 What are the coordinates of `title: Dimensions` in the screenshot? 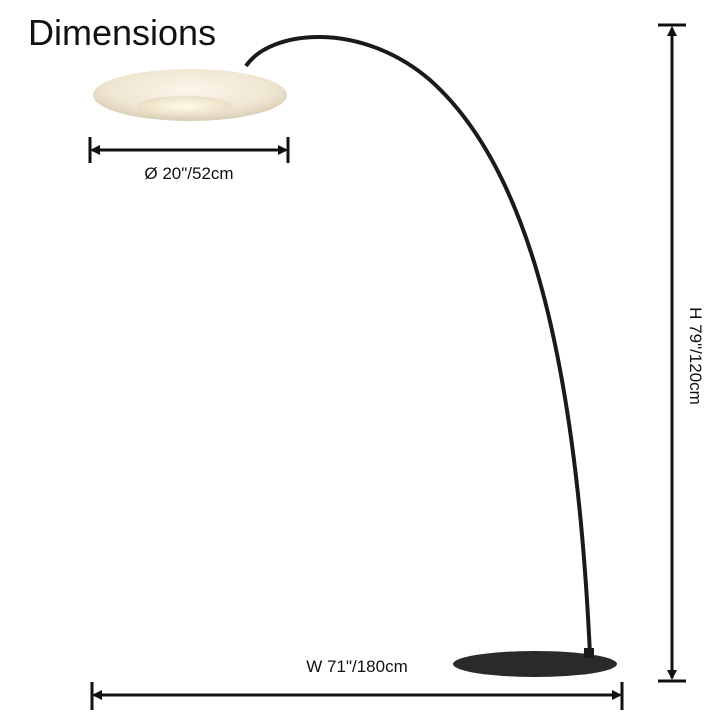 It's located at (122, 32).